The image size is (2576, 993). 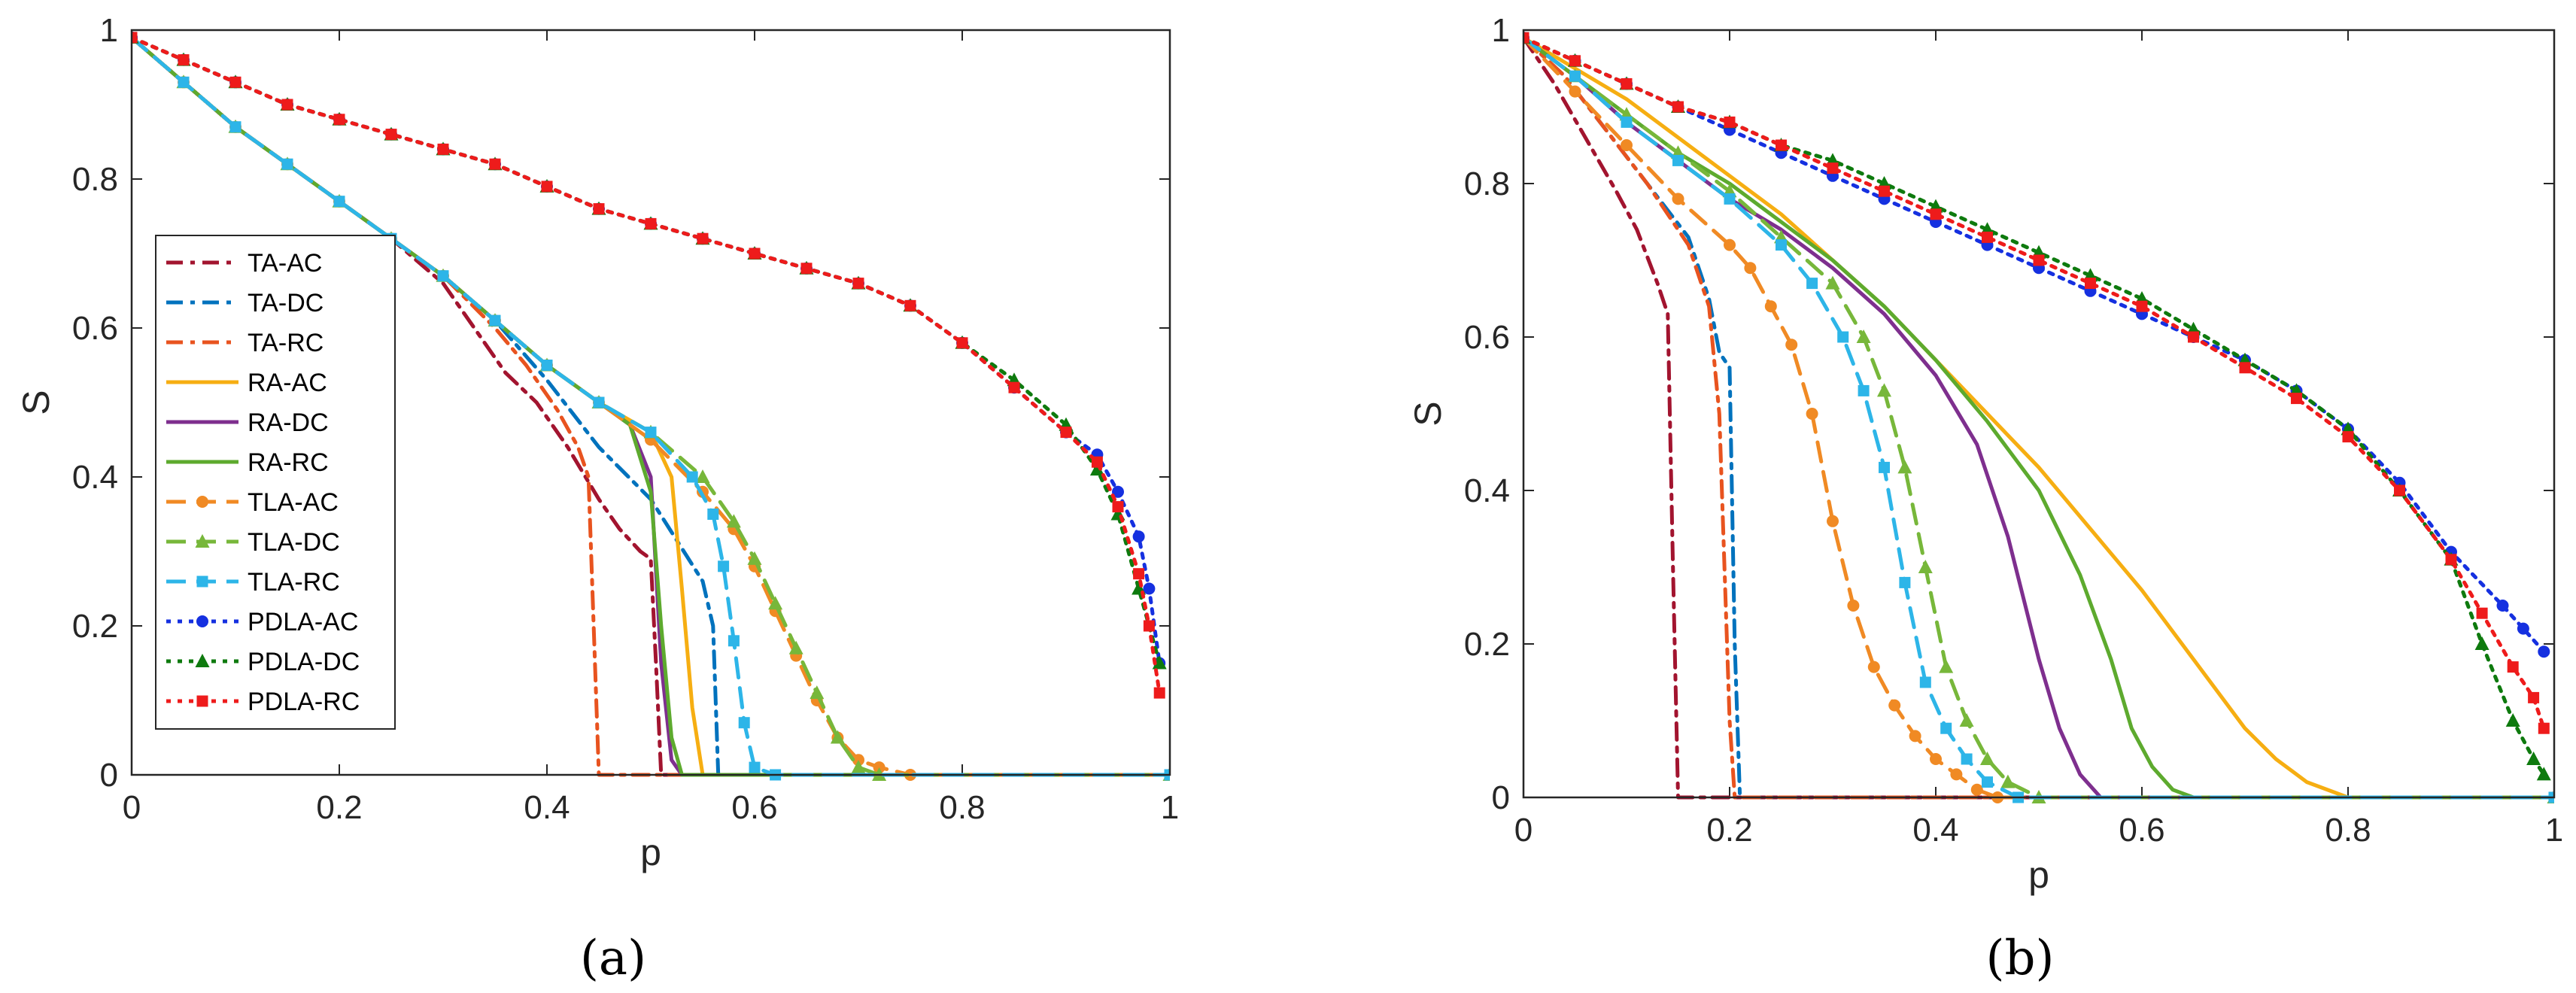 I want to click on legend-box, so click(x=276, y=483).